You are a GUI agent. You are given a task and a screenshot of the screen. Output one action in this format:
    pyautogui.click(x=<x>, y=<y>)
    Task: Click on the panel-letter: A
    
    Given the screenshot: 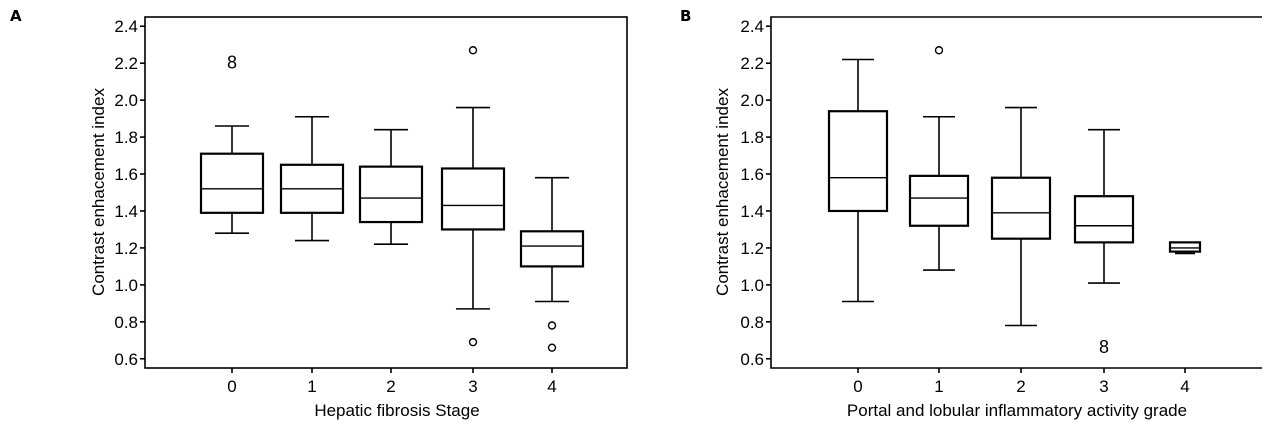 What is the action you would take?
    pyautogui.click(x=16, y=16)
    